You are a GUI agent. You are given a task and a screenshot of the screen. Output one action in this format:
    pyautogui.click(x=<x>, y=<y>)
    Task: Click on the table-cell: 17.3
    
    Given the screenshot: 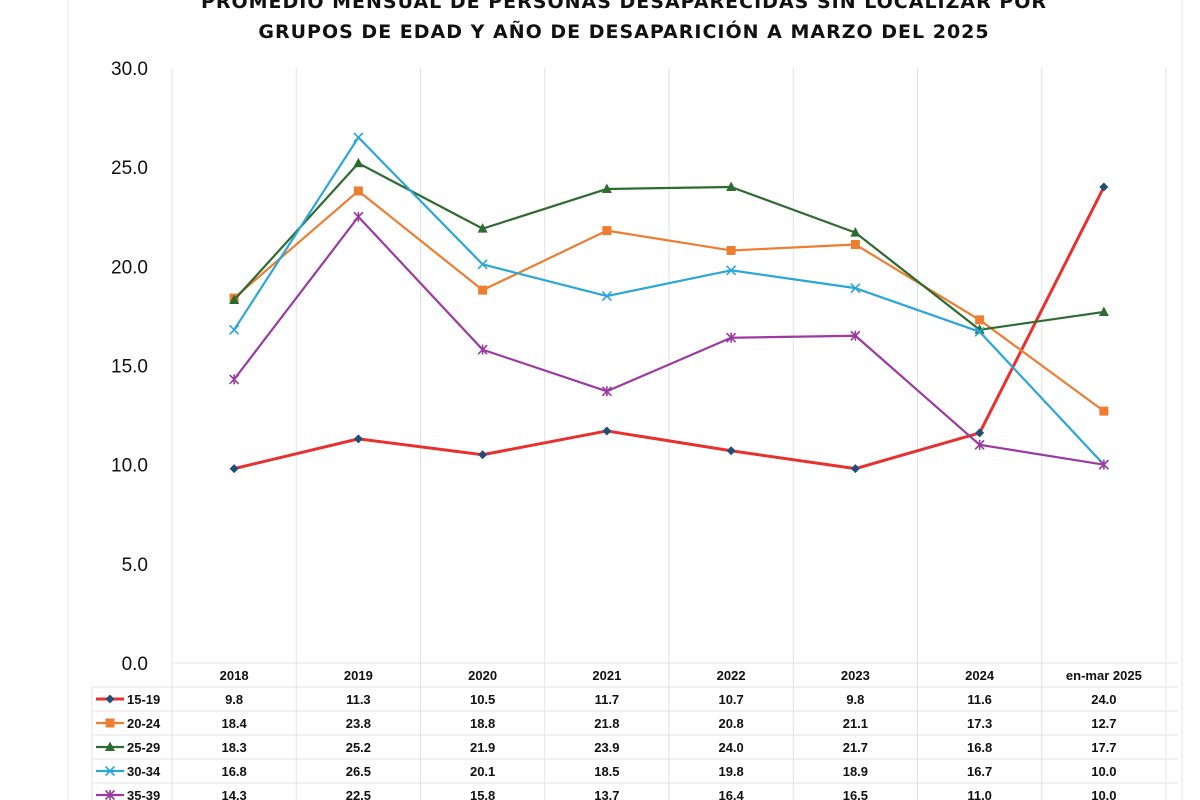 What is the action you would take?
    pyautogui.click(x=979, y=723)
    